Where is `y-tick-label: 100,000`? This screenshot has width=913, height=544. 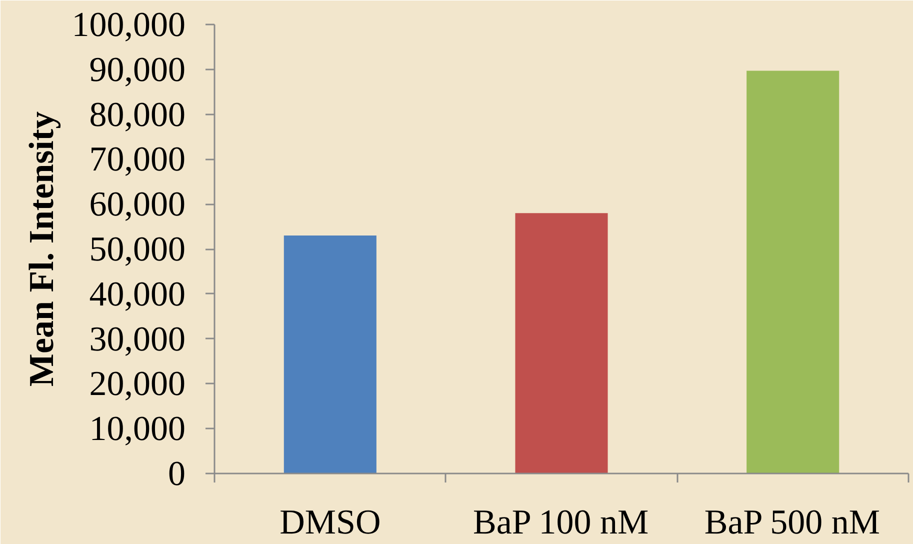
y-tick-label: 100,000 is located at coordinates (129, 24).